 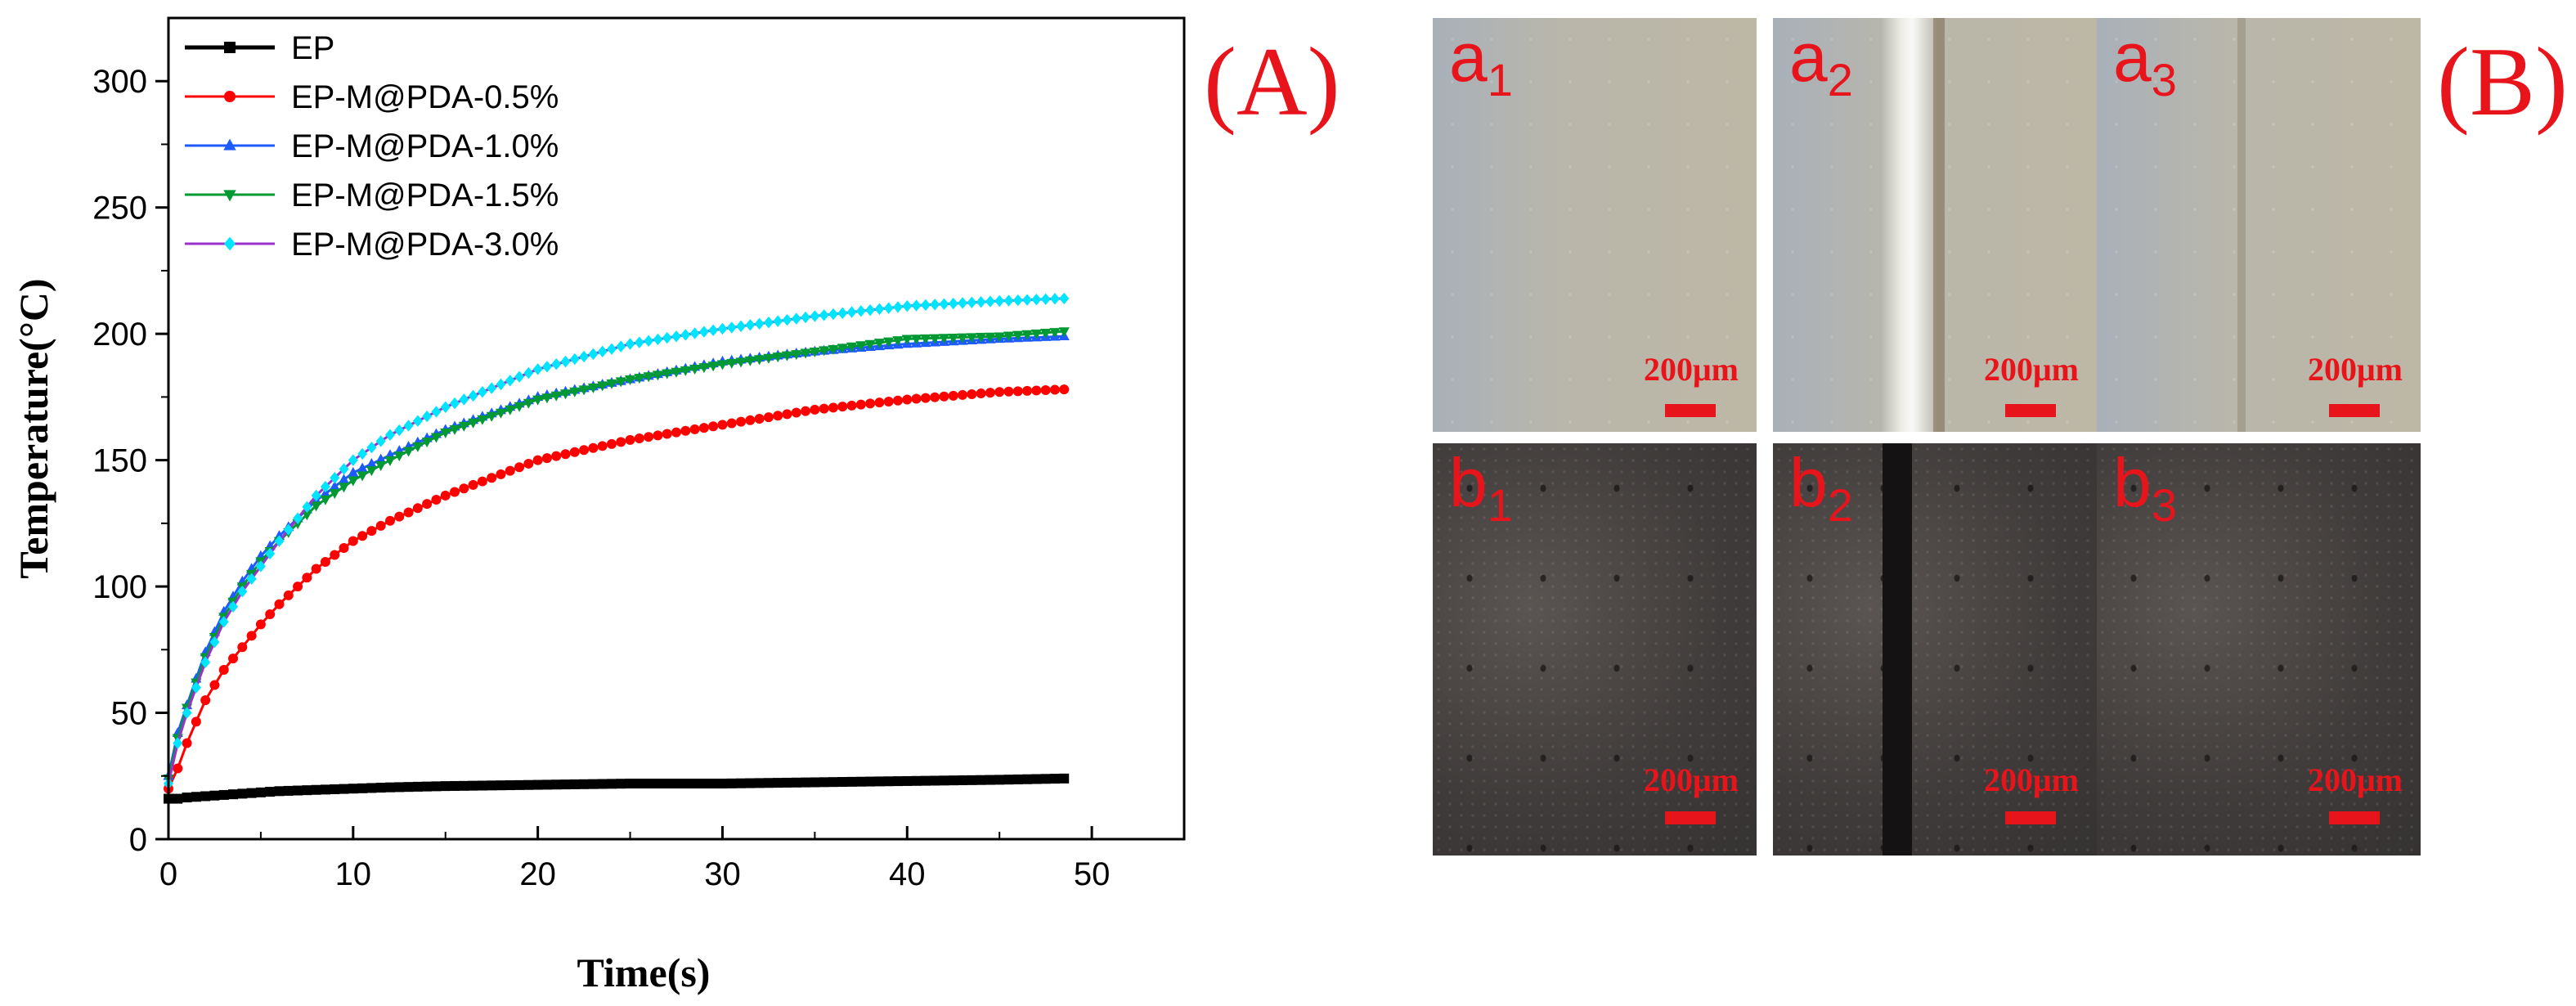 I want to click on y-axis-label: Temperature(°C), so click(x=33, y=428).